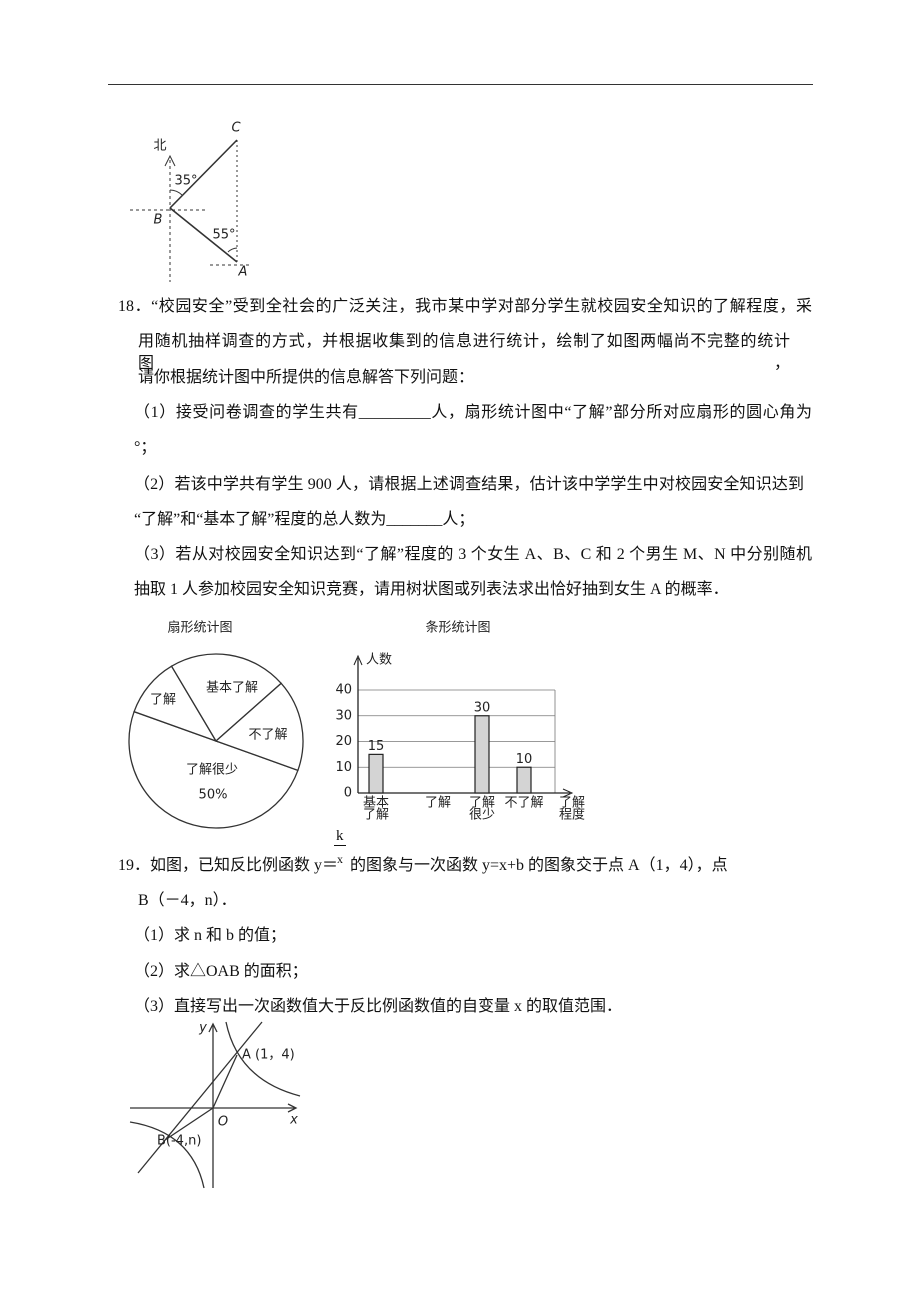  Describe the element at coordinates (343, 767) in the screenshot. I see `y-tick-label: 10` at that location.